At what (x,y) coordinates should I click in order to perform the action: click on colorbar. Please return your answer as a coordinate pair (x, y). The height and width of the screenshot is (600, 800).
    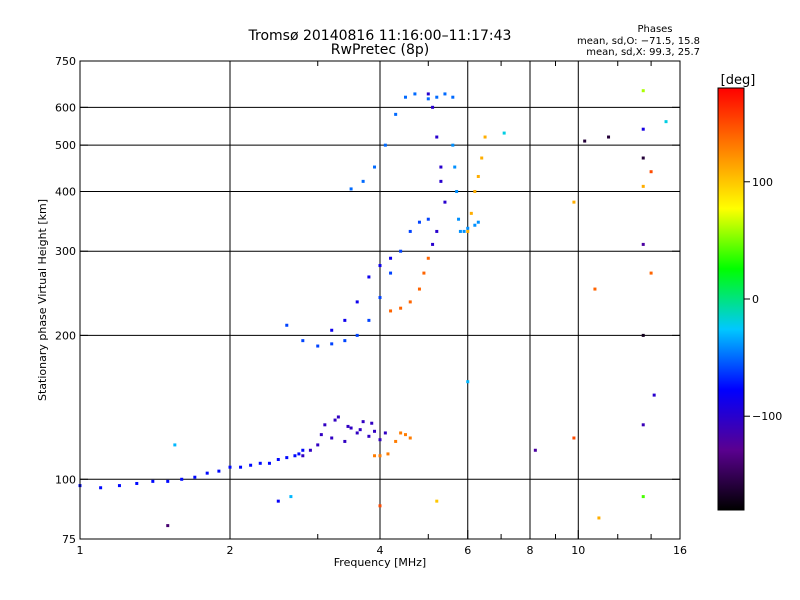
    Looking at the image, I should click on (731, 299).